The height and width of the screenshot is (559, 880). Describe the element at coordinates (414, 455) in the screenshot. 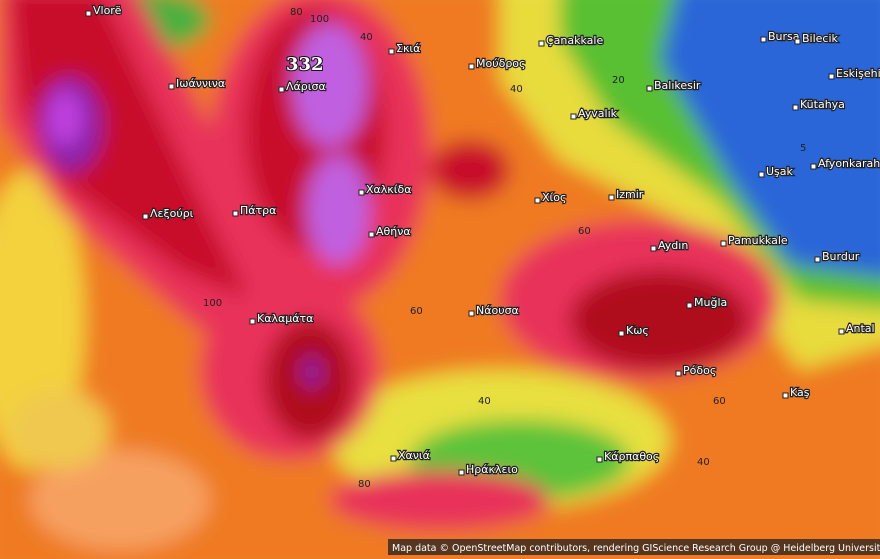

I see `place-label: Χανιά` at that location.